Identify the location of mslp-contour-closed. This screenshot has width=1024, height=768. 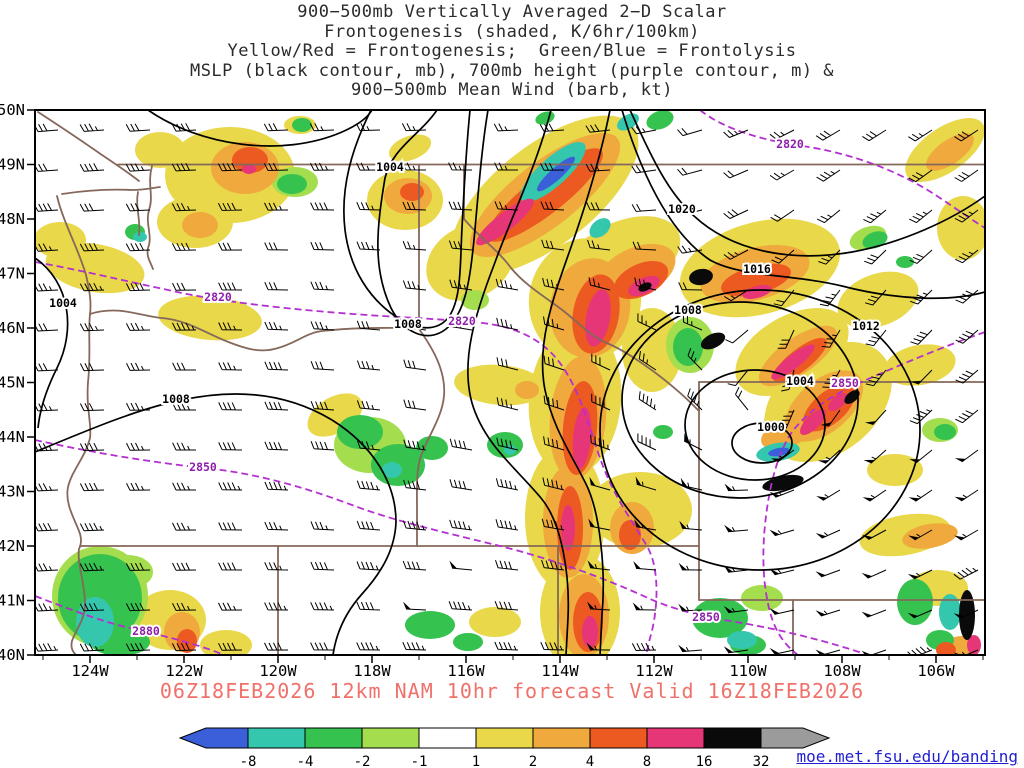
(760, 430).